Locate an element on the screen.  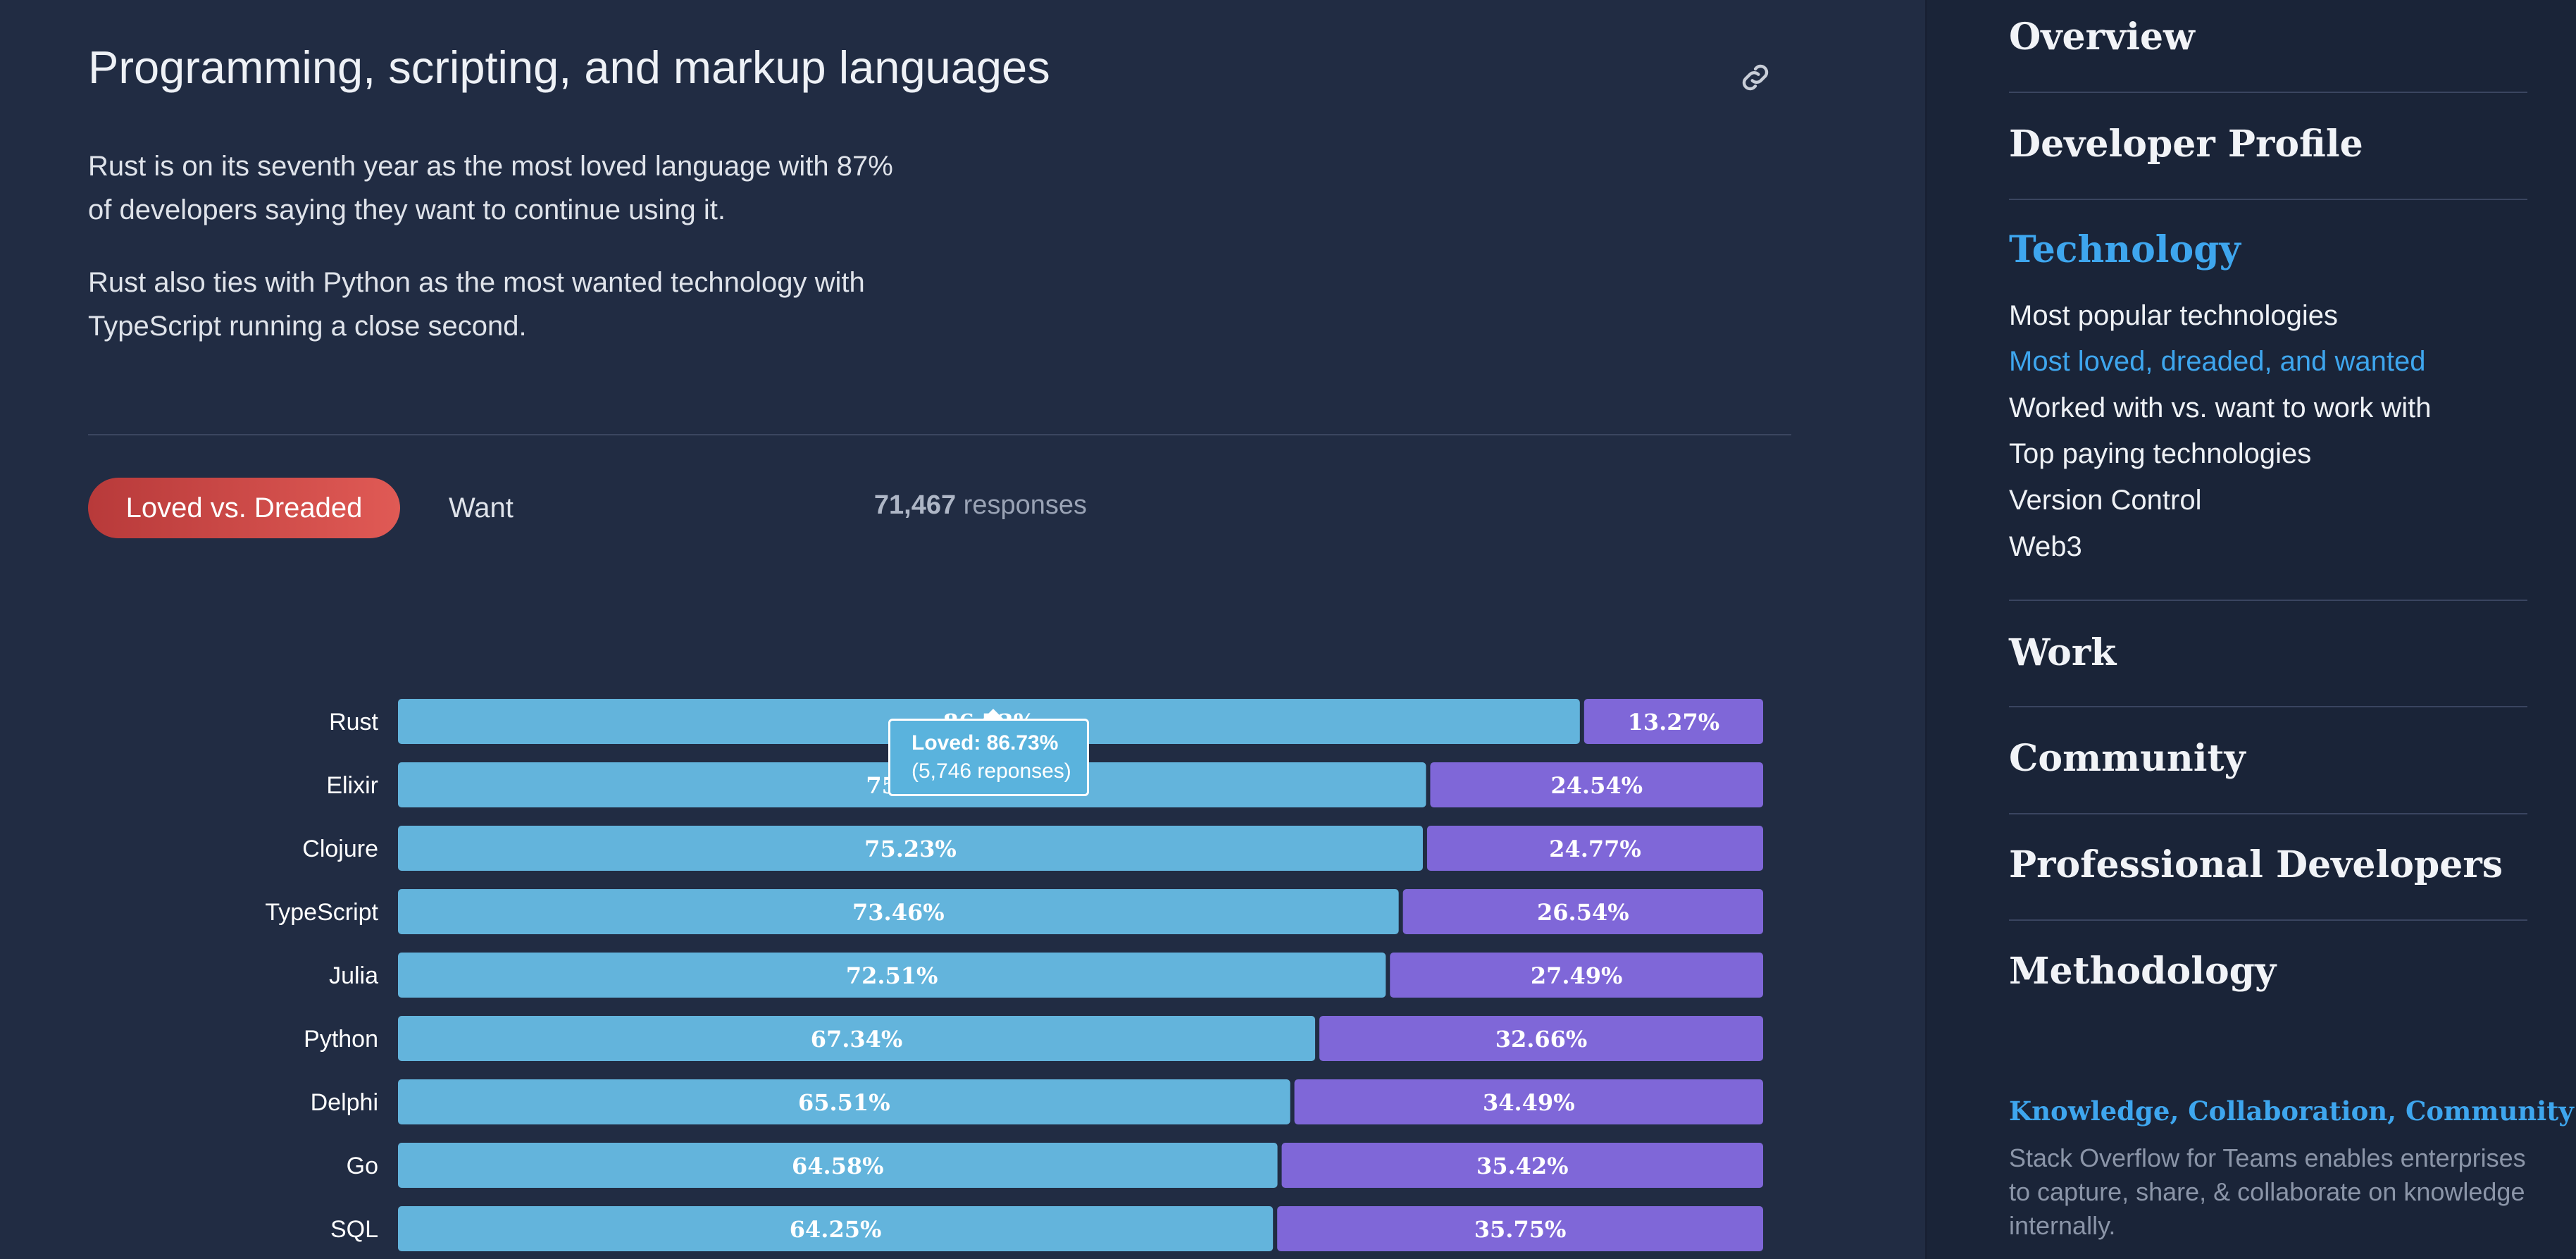
promo-title: Knowledge, Collaboration, Community is located at coordinates (2291, 1111).